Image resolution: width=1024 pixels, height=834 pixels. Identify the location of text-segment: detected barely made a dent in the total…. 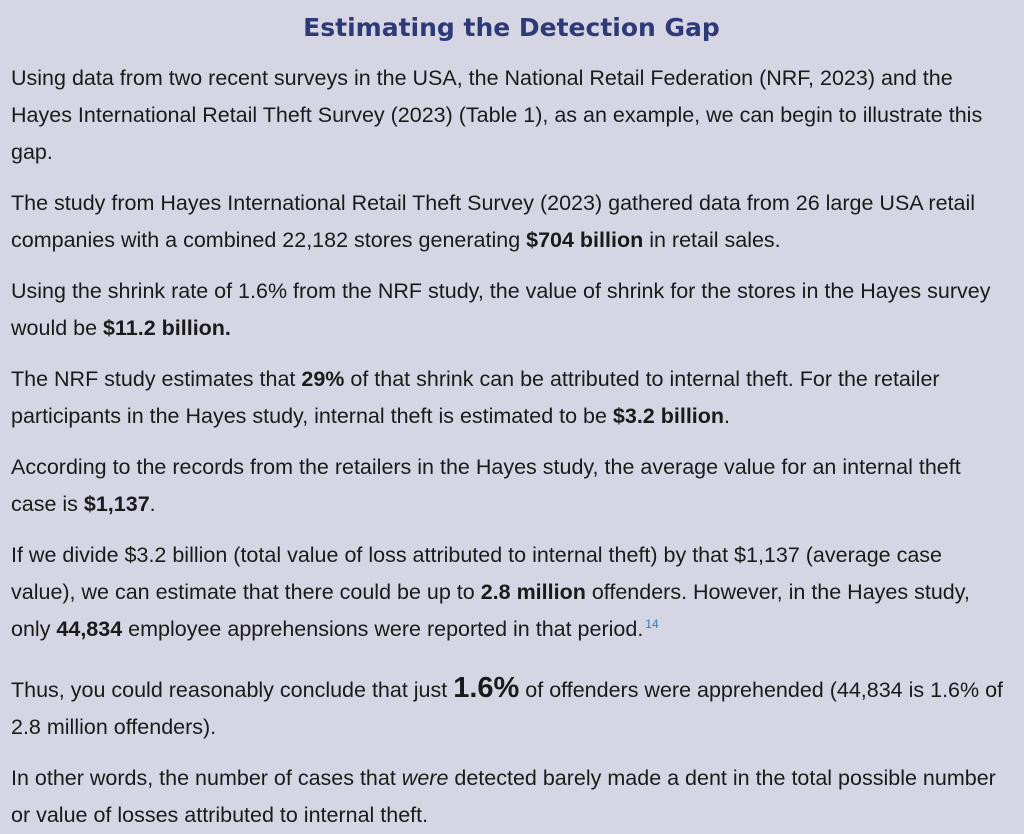
(503, 796).